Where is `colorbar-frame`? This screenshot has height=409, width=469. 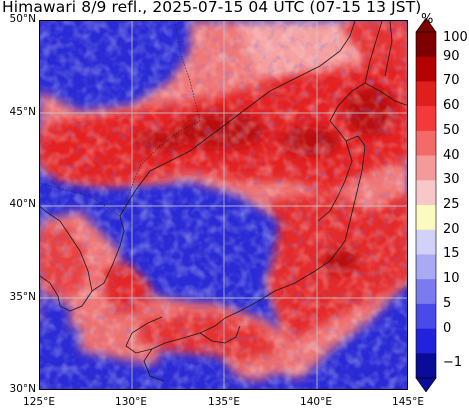
colorbar-frame is located at coordinates (426, 205).